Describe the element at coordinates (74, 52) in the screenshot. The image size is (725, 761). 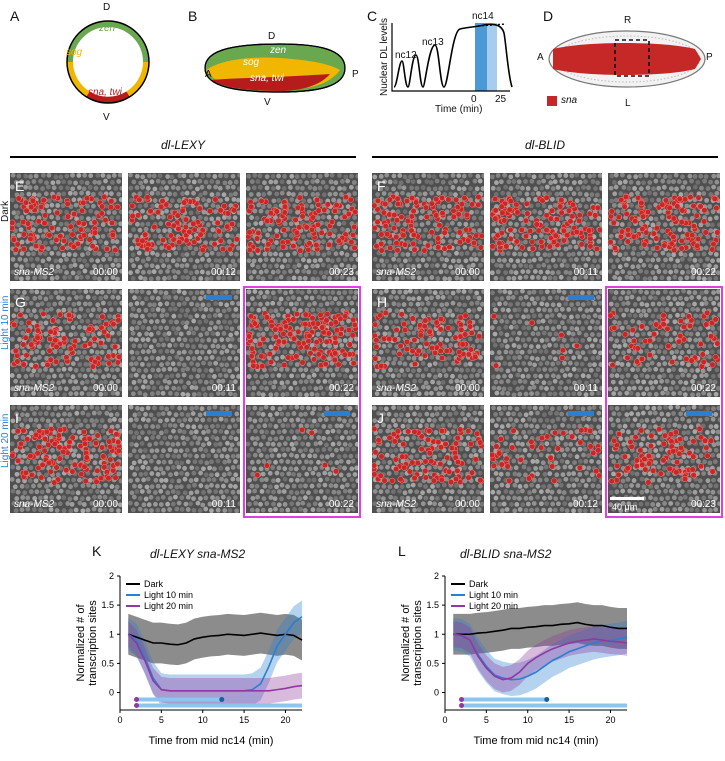
I see `sog-label: sog` at that location.